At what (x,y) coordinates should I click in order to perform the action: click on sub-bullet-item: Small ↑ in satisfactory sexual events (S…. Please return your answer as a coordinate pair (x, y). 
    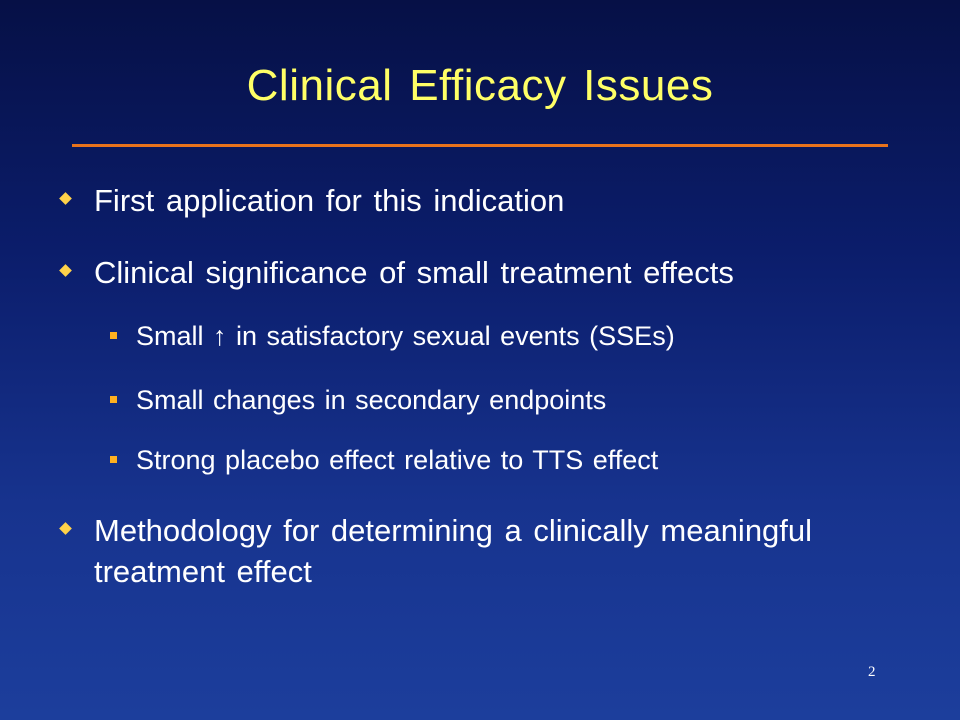
    Looking at the image, I should click on (392, 336).